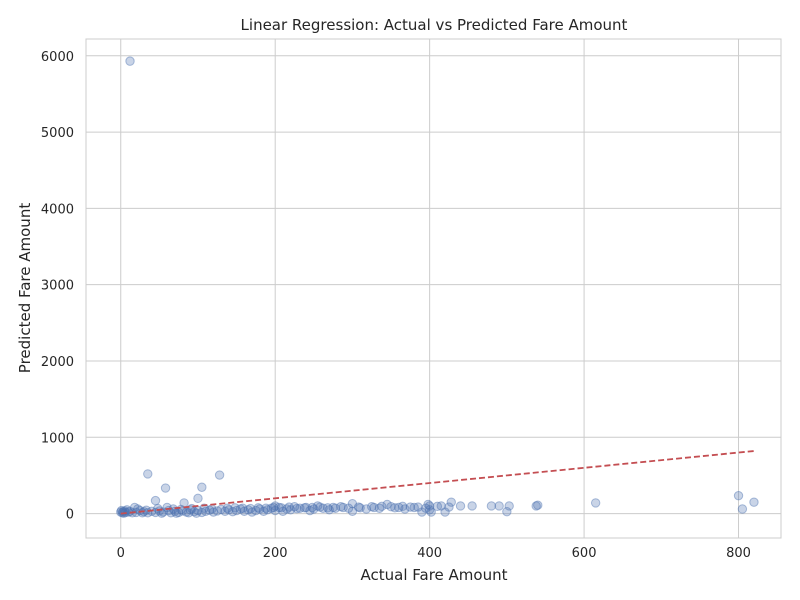 Image resolution: width=800 pixels, height=600 pixels. What do you see at coordinates (738, 553) in the screenshot?
I see `x-tick-label: 800` at bounding box center [738, 553].